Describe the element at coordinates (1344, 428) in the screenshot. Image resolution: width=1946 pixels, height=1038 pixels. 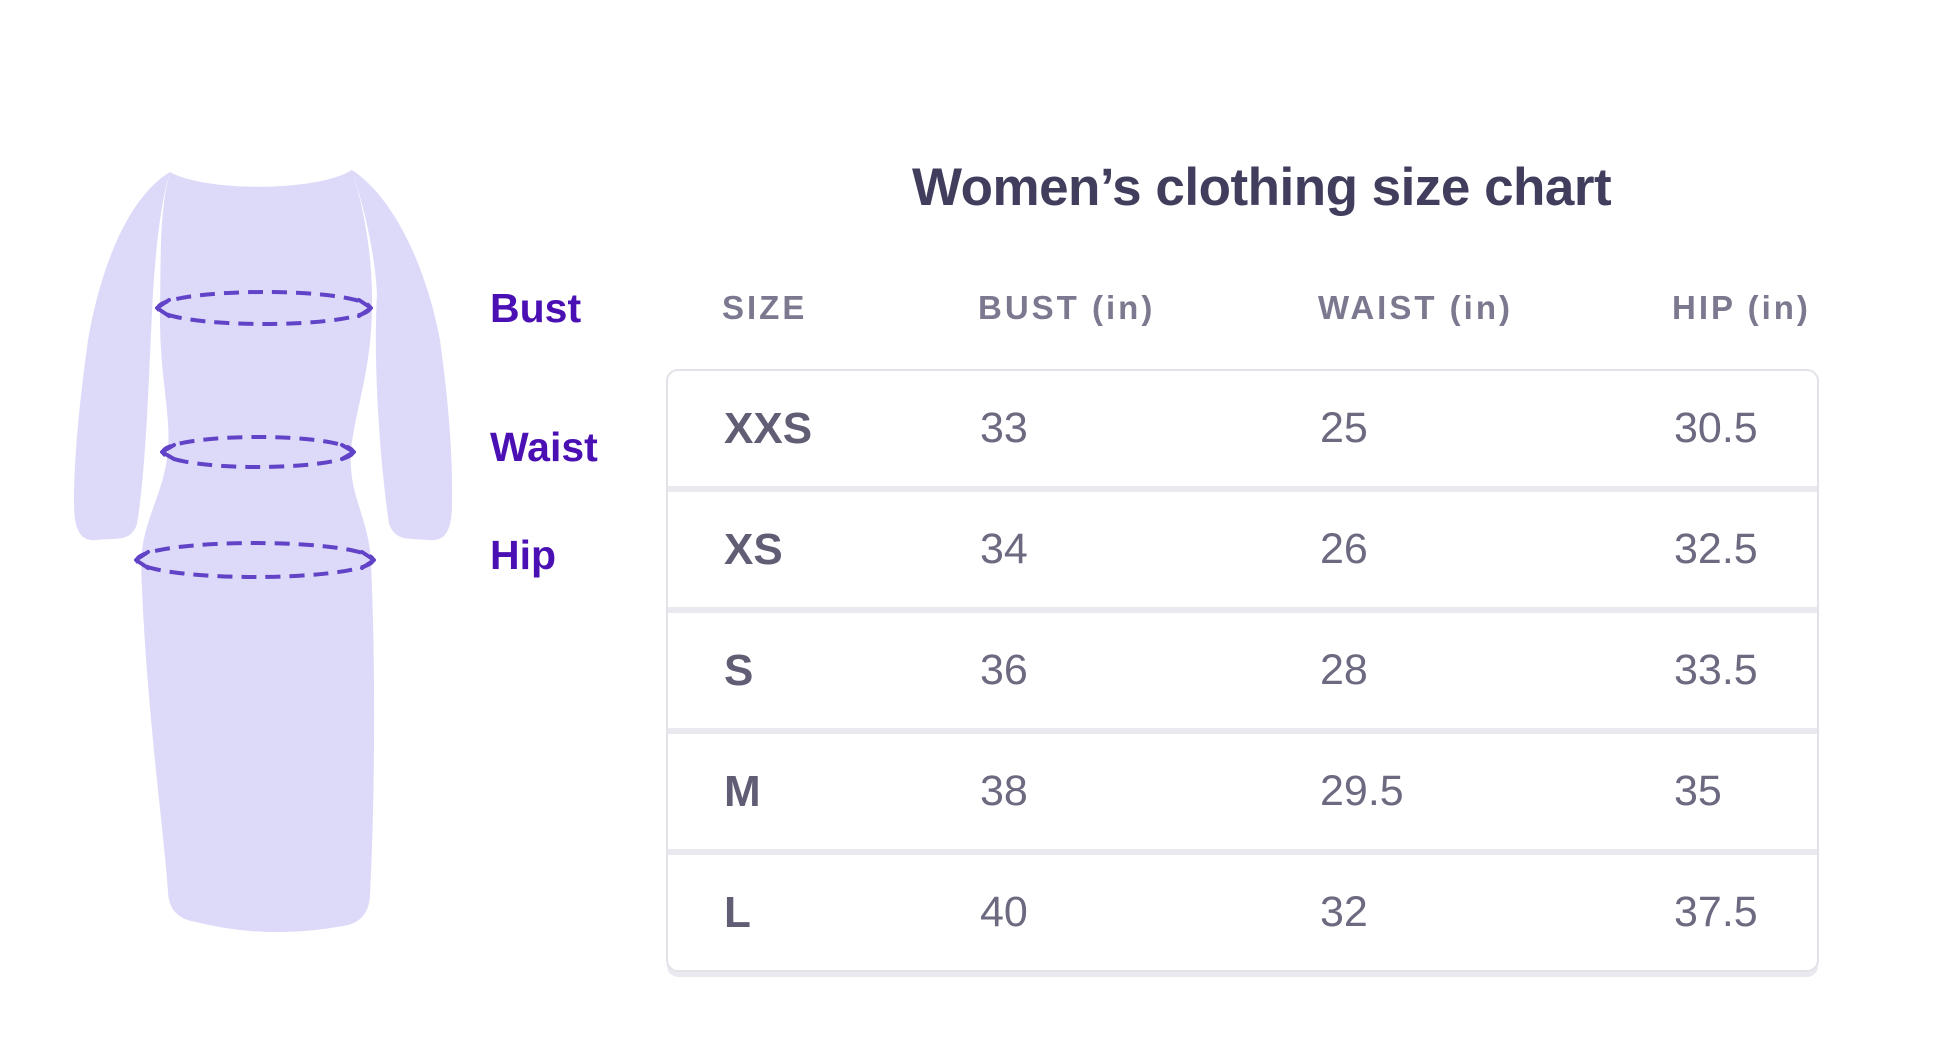
I see `value-cell: 25` at that location.